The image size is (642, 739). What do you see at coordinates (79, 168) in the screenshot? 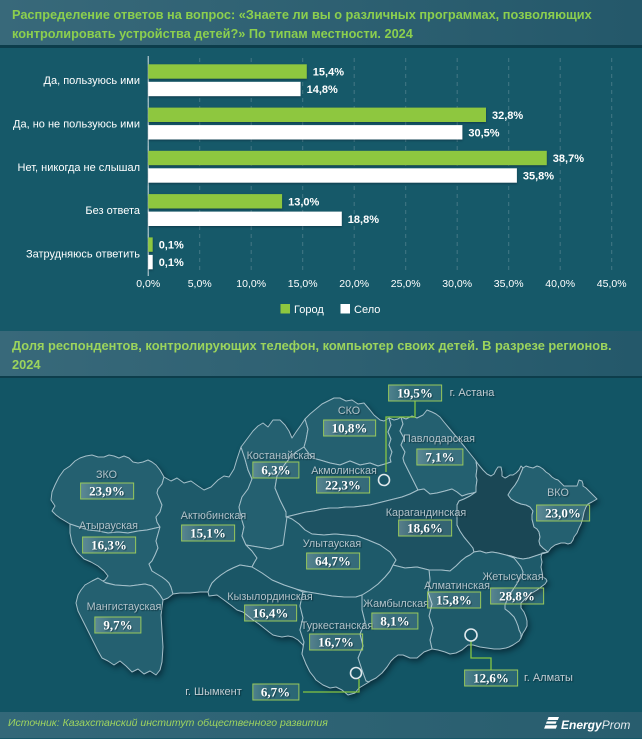
I see `svg-text: Нет, никогда не слышал` at bounding box center [79, 168].